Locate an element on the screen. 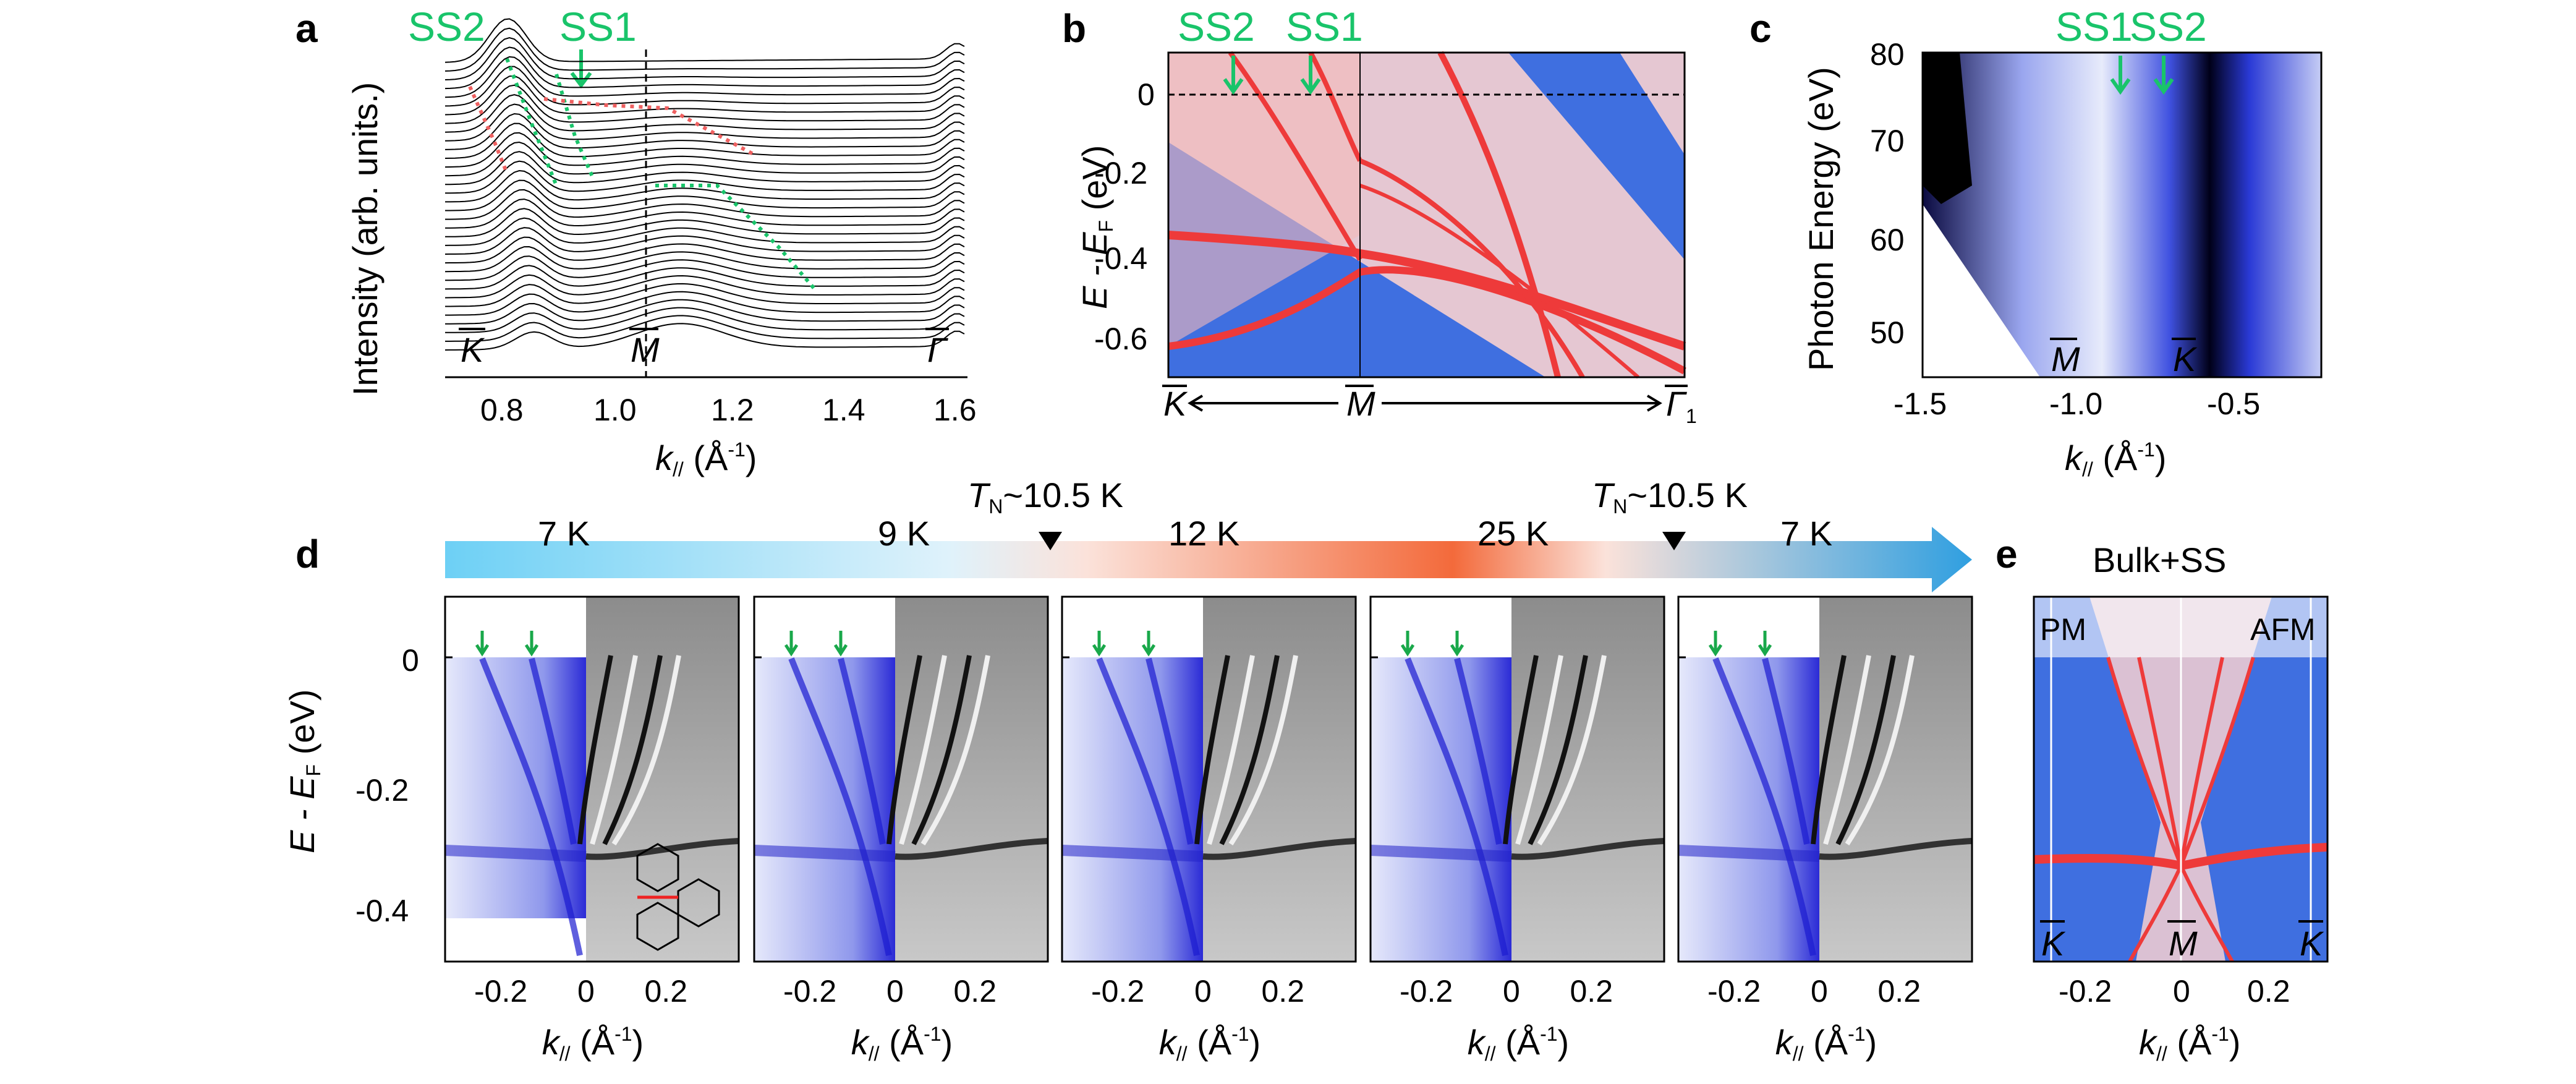  panel-b-frame is located at coordinates (1426, 214).